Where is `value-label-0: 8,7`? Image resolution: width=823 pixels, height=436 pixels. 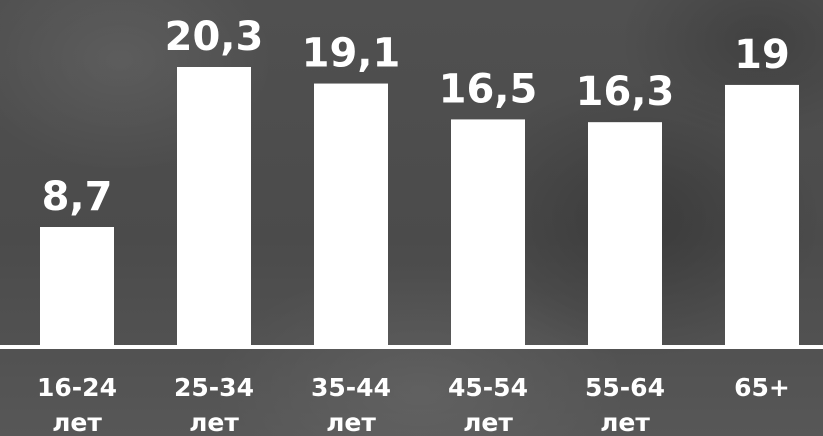
value-label-0: 8,7 is located at coordinates (77, 197).